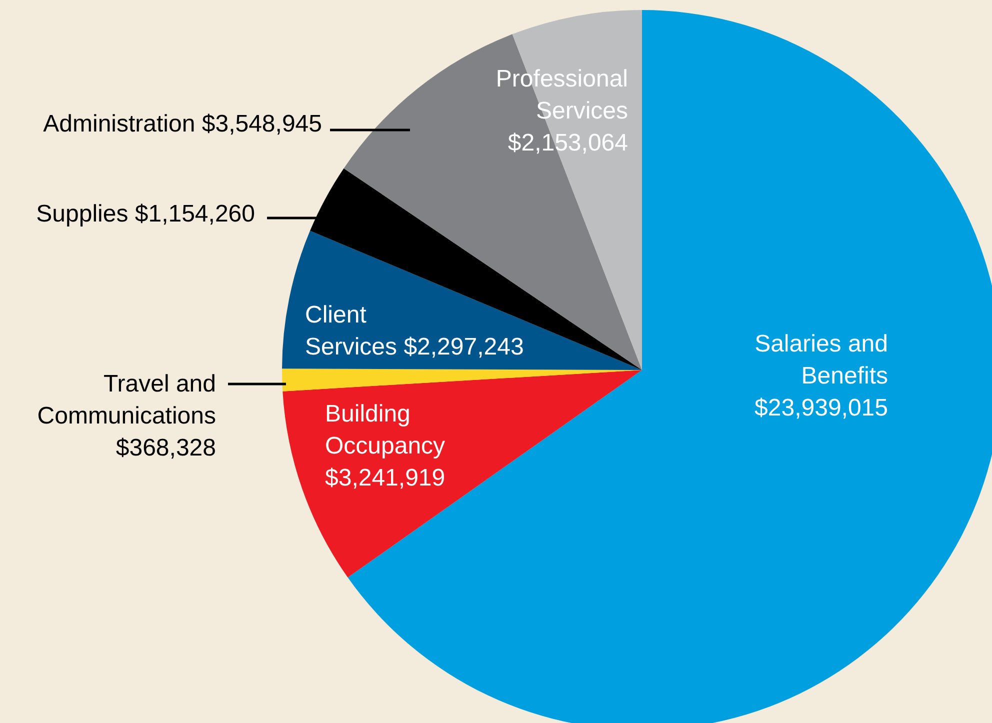 This screenshot has width=992, height=723. I want to click on slice-label: Administration $3,548,945, so click(182, 124).